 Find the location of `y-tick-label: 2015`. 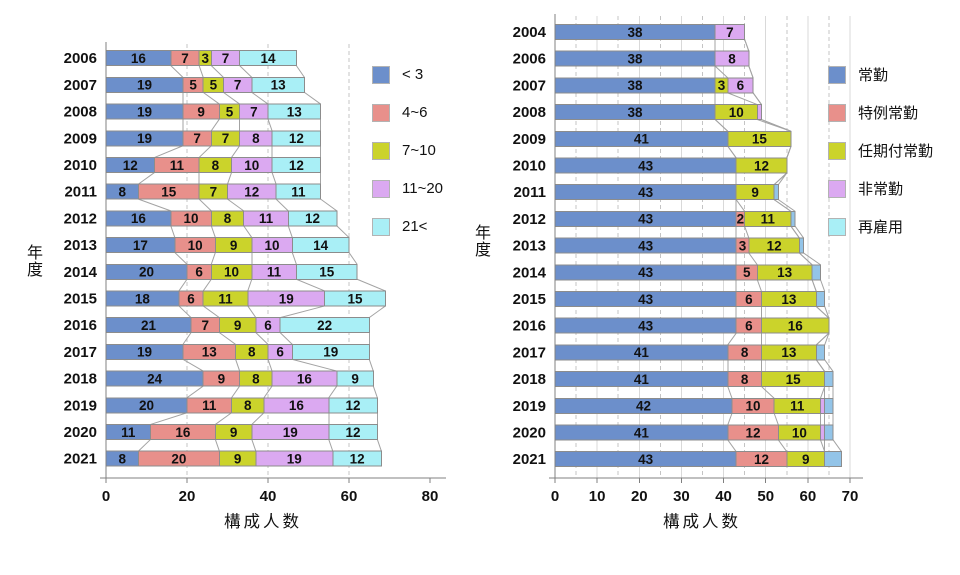

y-tick-label: 2015 is located at coordinates (529, 299).